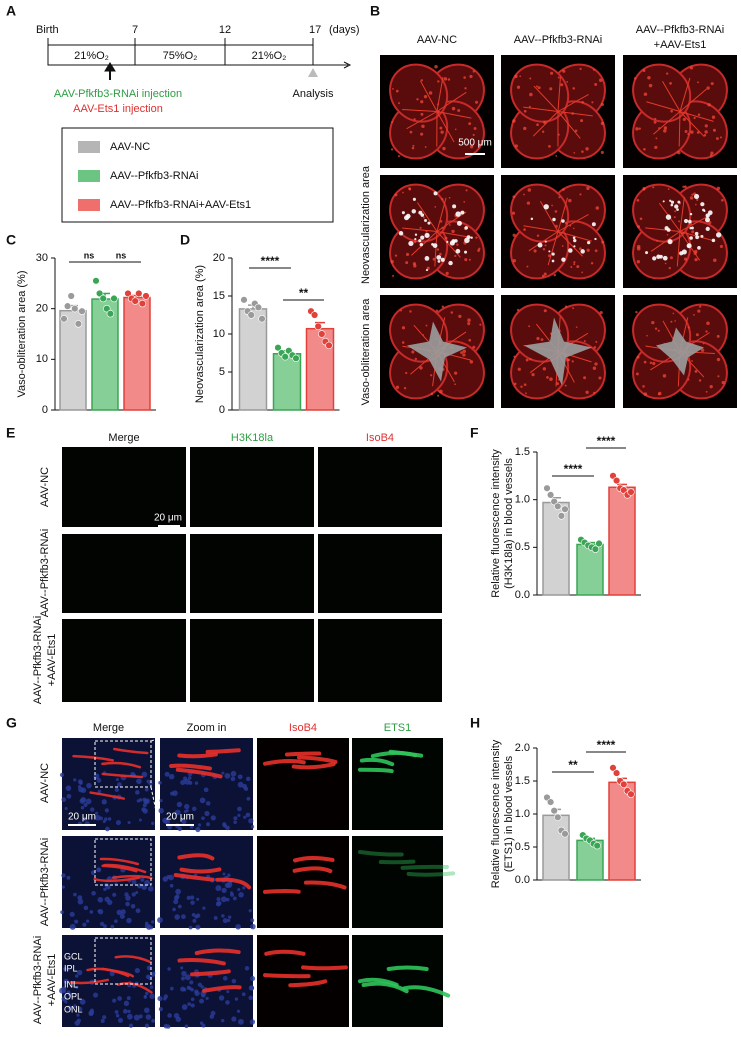  What do you see at coordinates (313, 72) in the screenshot?
I see `analysis-marker` at bounding box center [313, 72].